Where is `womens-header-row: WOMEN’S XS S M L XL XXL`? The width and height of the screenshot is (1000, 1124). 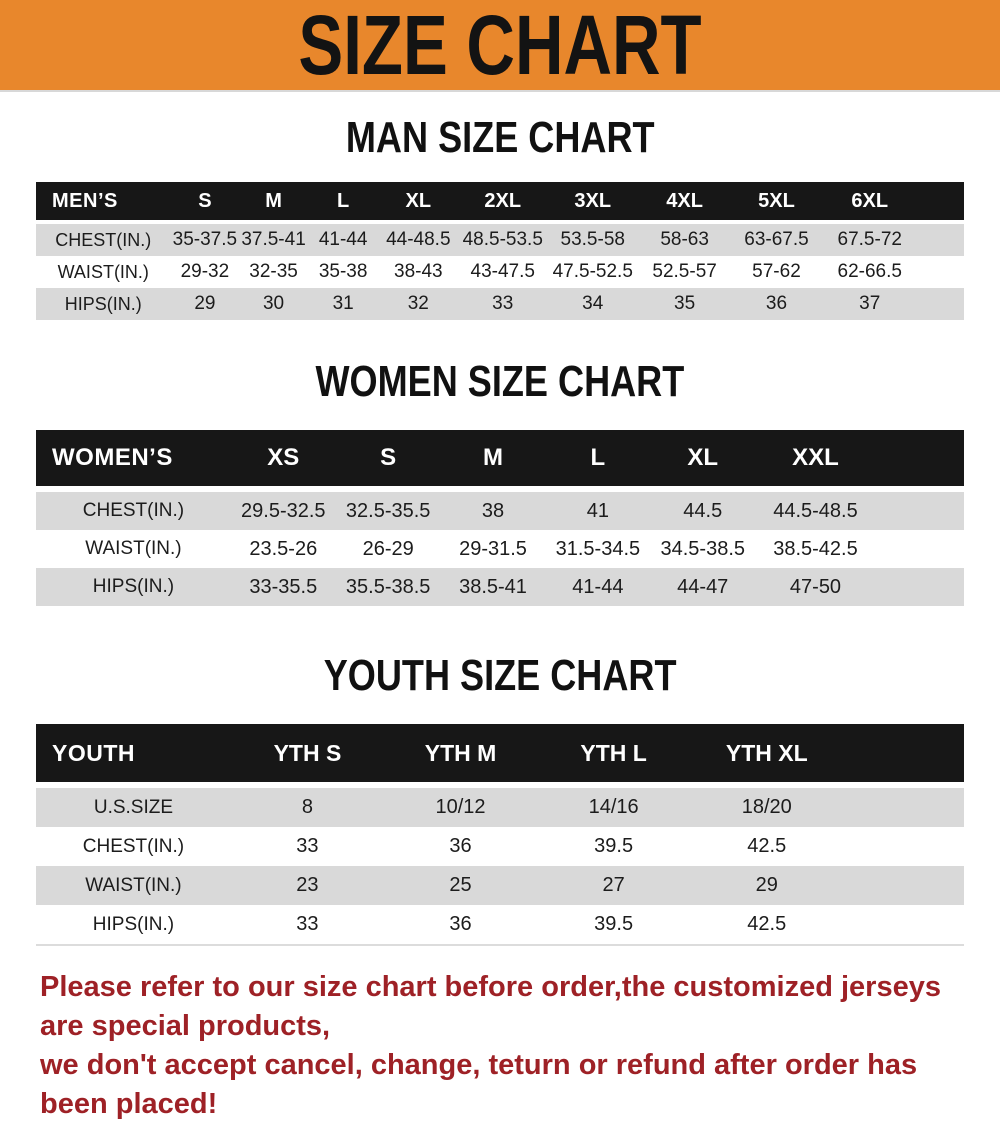
womens-header-row: WOMEN’S XS S M L XL XXL is located at coordinates (500, 459).